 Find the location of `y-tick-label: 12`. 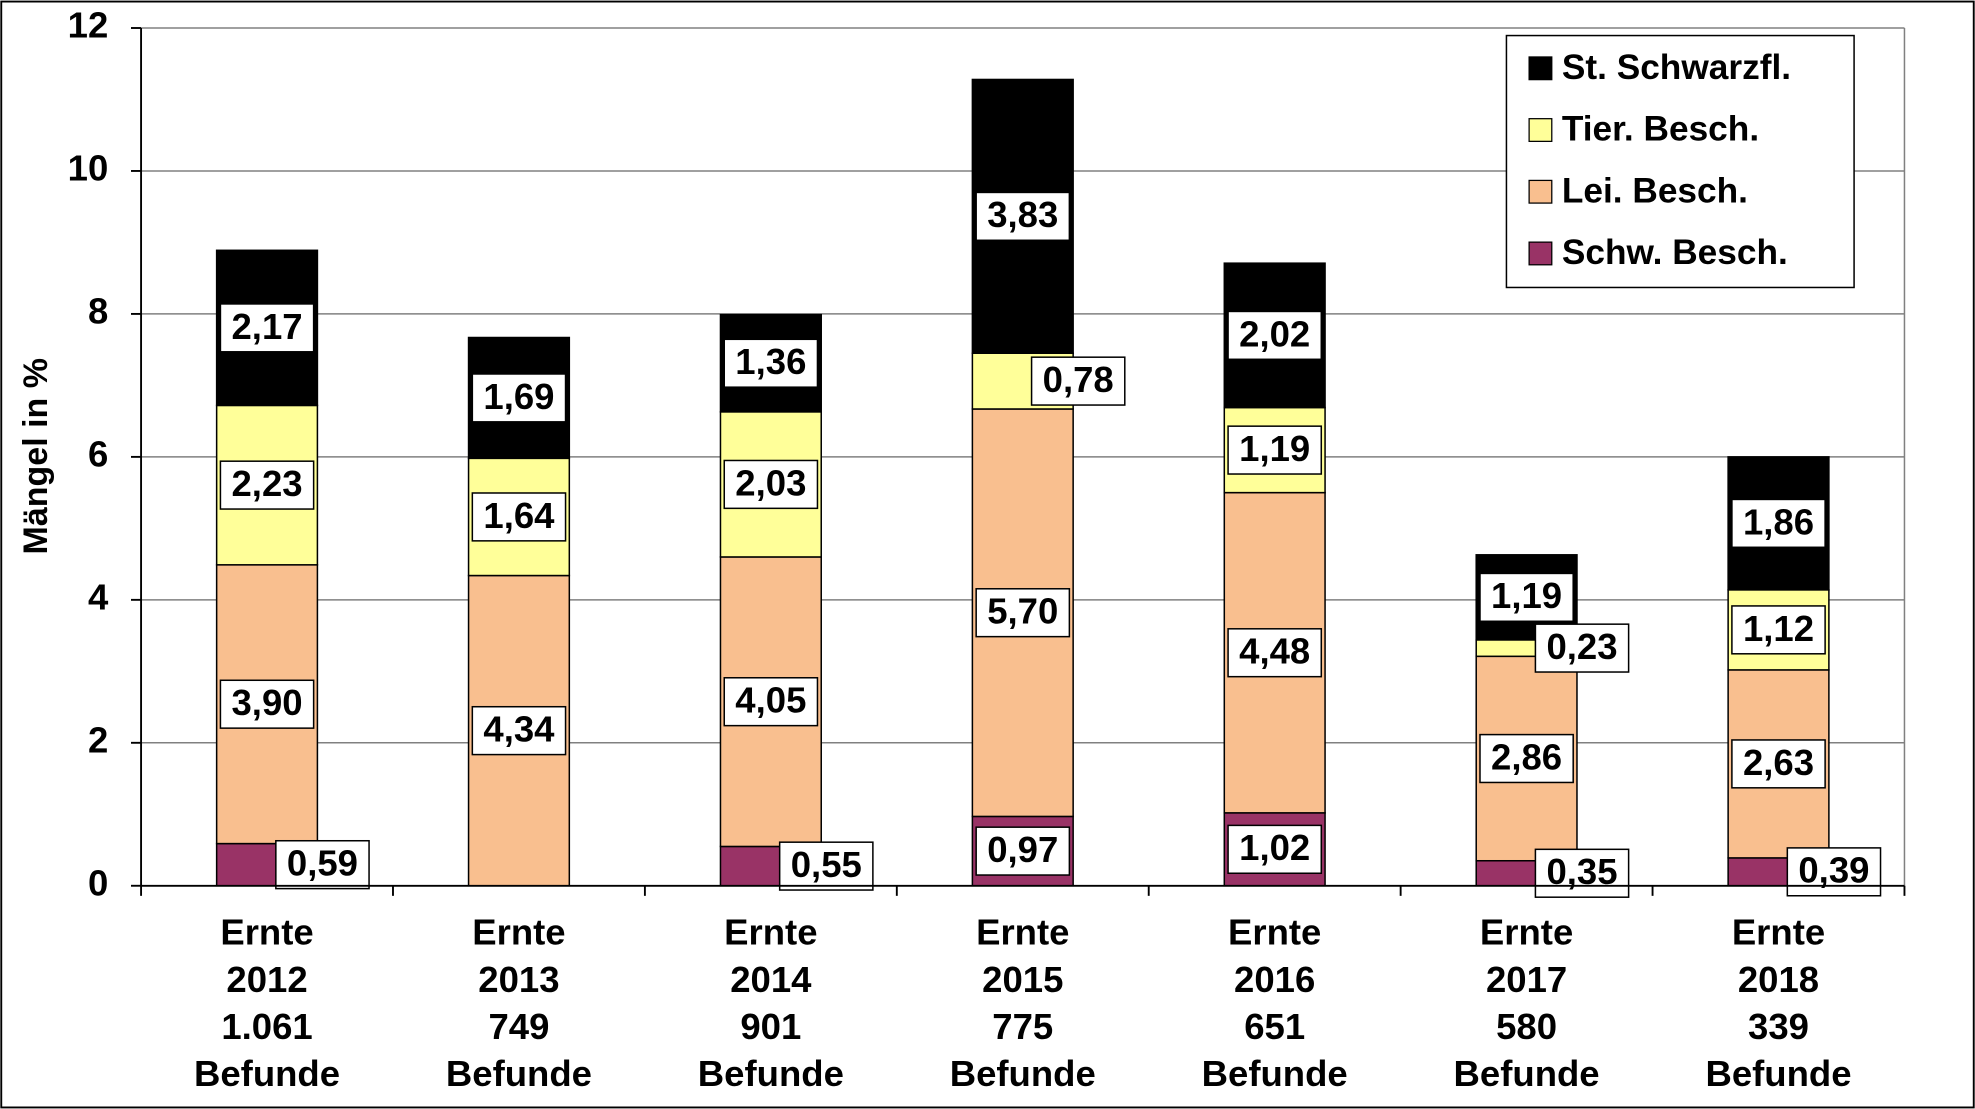

y-tick-label: 12 is located at coordinates (88, 25).